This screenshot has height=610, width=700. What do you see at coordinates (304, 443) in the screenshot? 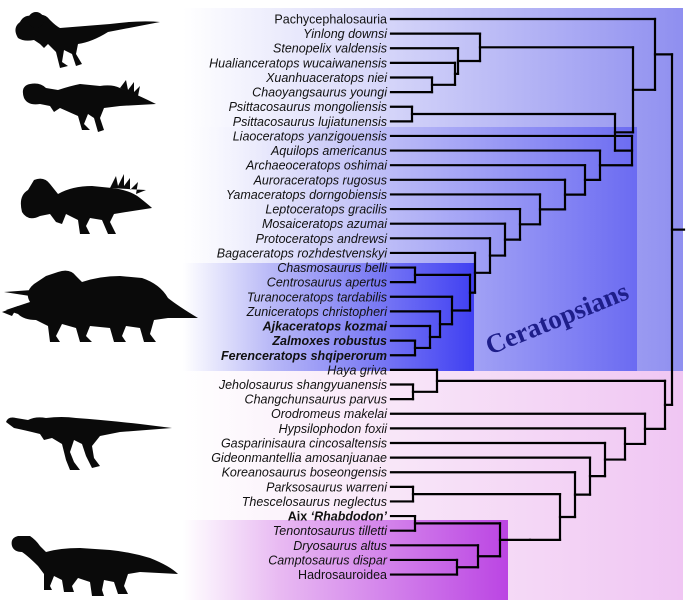
I see `taxon-label: Gasparinisaura cincosaltensis` at bounding box center [304, 443].